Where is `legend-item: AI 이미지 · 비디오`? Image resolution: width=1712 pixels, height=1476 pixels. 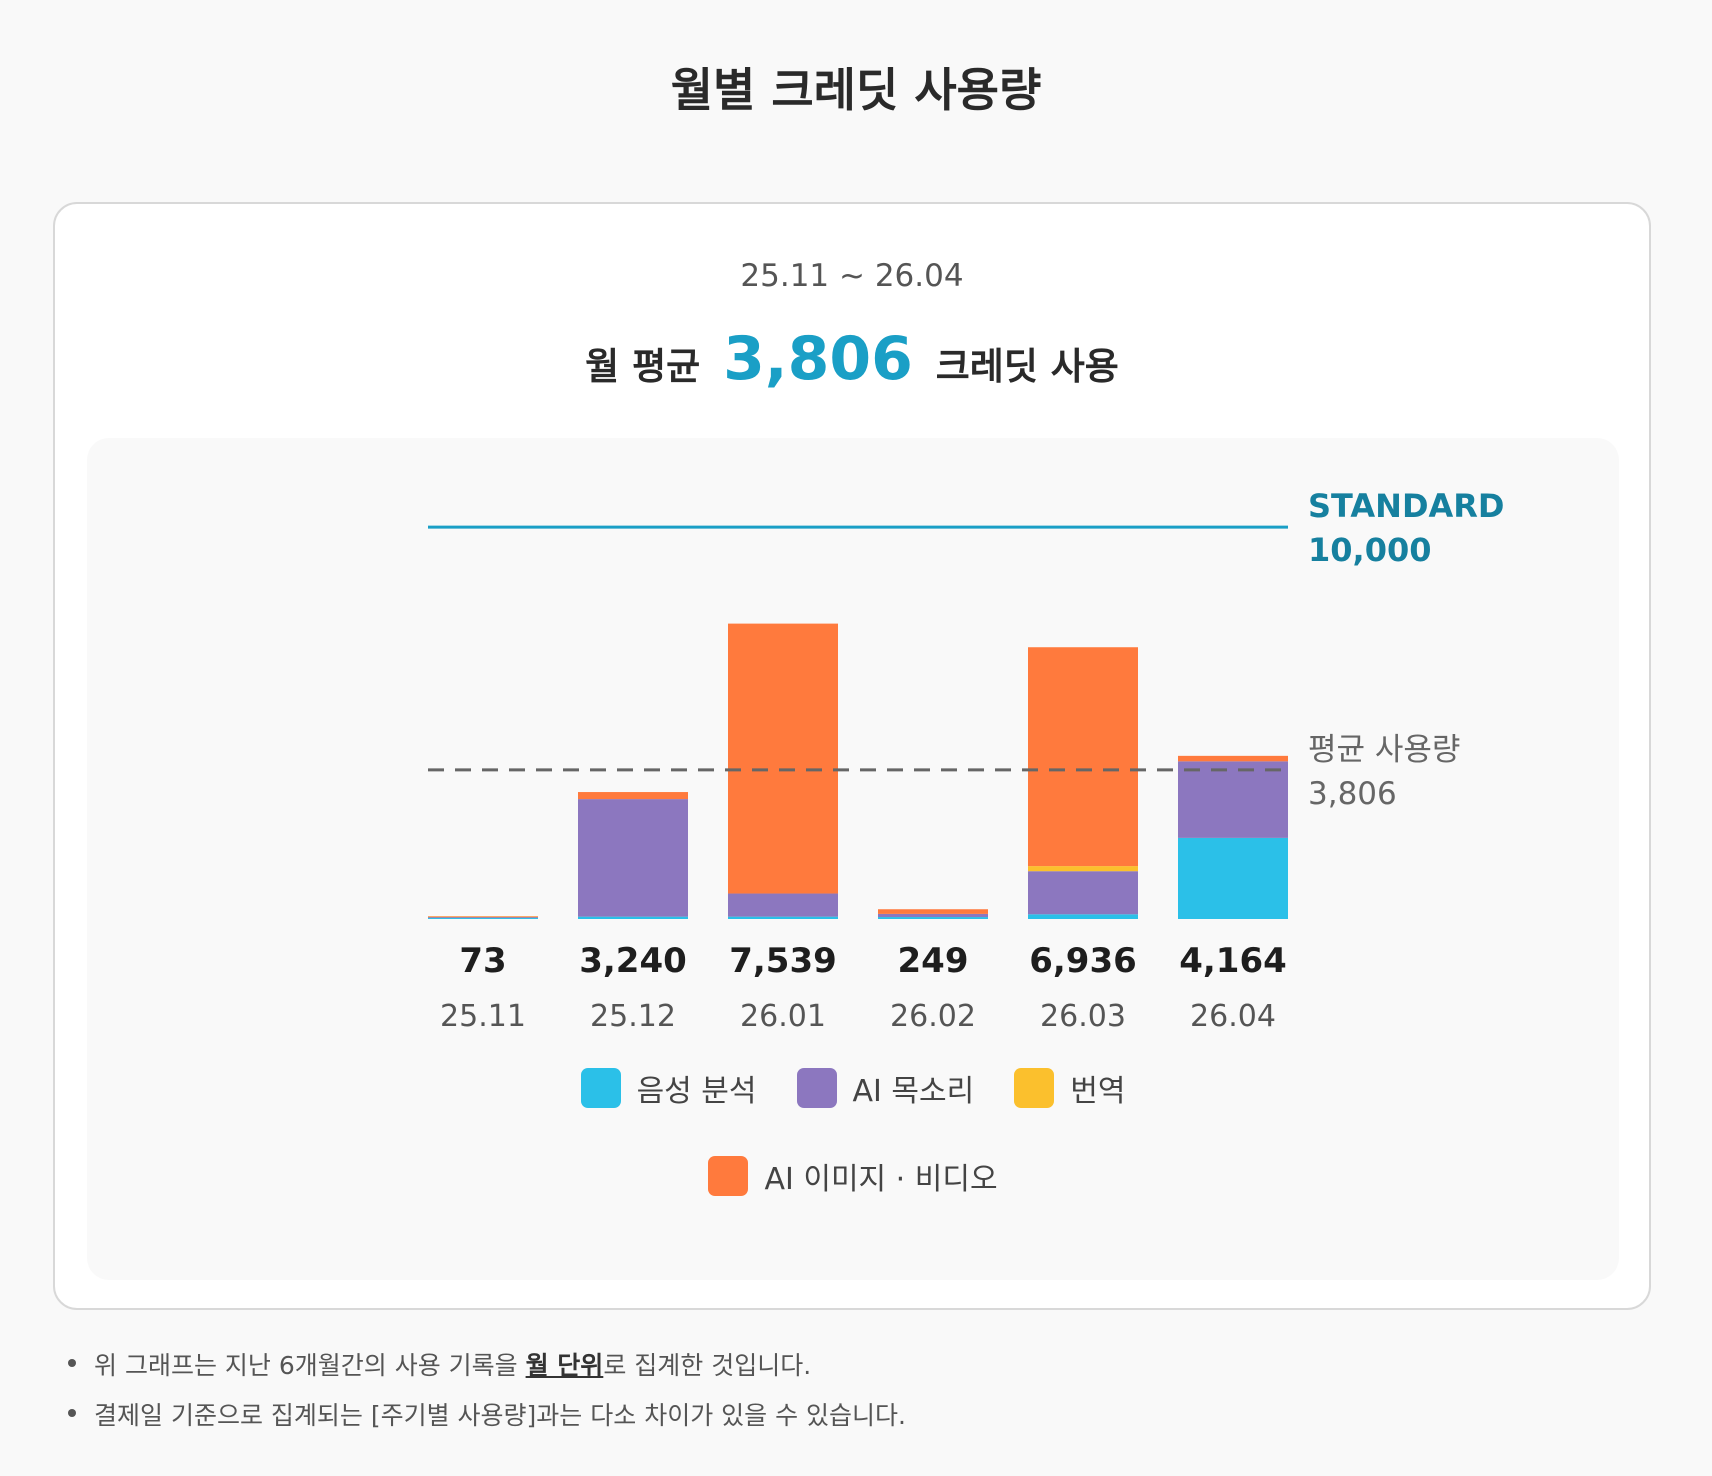
legend-item: AI 이미지 · 비디오 is located at coordinates (853, 1176).